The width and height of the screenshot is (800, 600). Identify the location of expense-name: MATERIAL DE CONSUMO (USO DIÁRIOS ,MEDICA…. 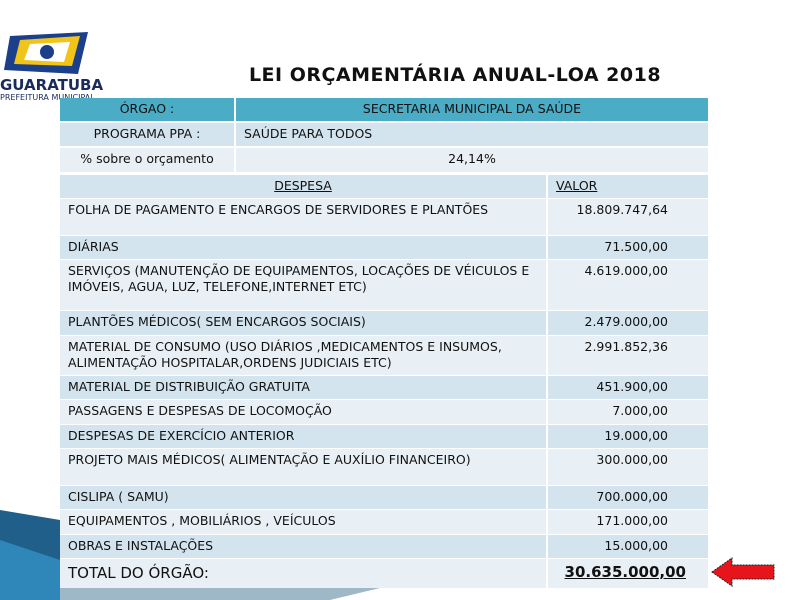
(303, 355).